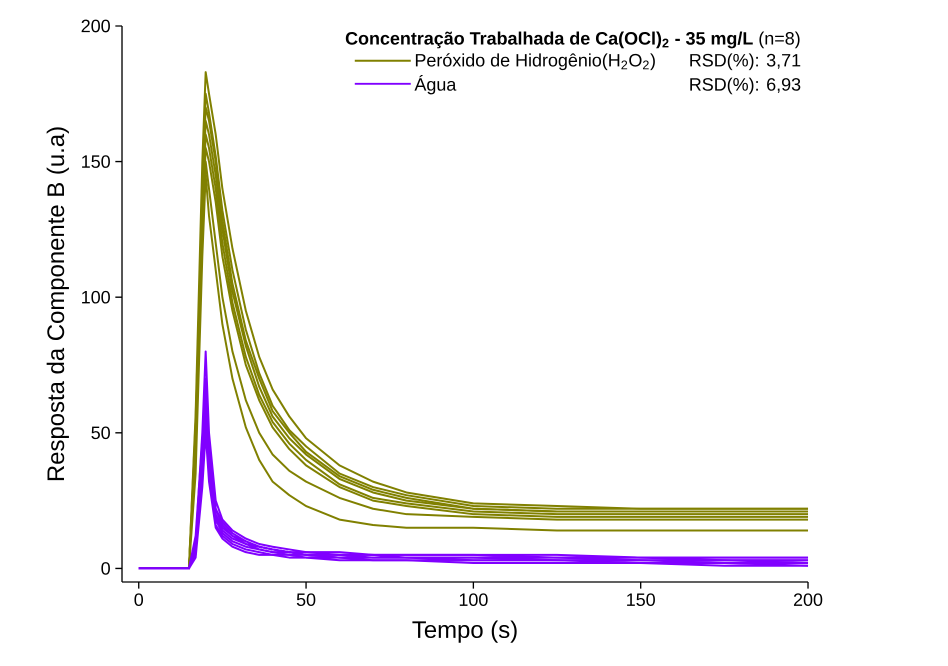  What do you see at coordinates (105, 568) in the screenshot?
I see `y-tick-label: 0` at bounding box center [105, 568].